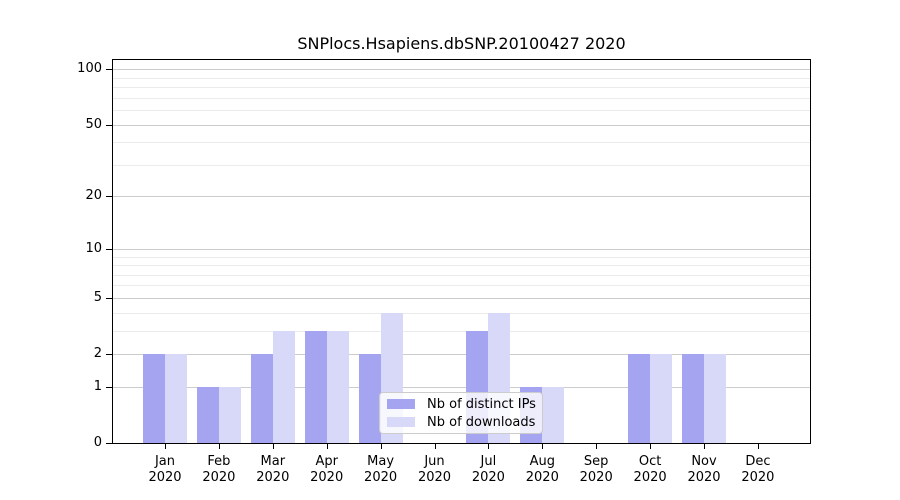  I want to click on legend-item-distinct-ips: Nb of distinct IPs, so click(461, 404).